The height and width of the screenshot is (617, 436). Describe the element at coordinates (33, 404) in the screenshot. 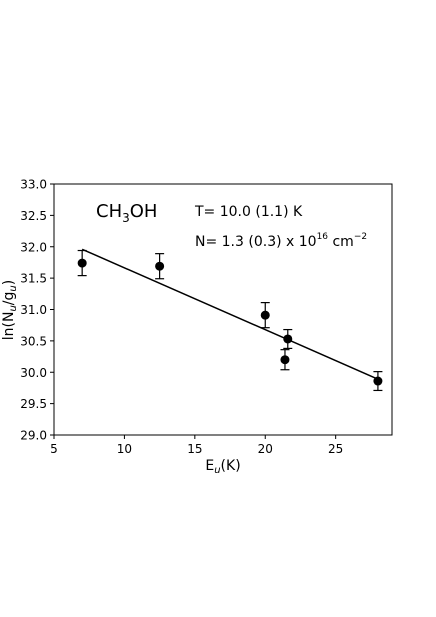

I see `y-tick-label: 29.5` at that location.